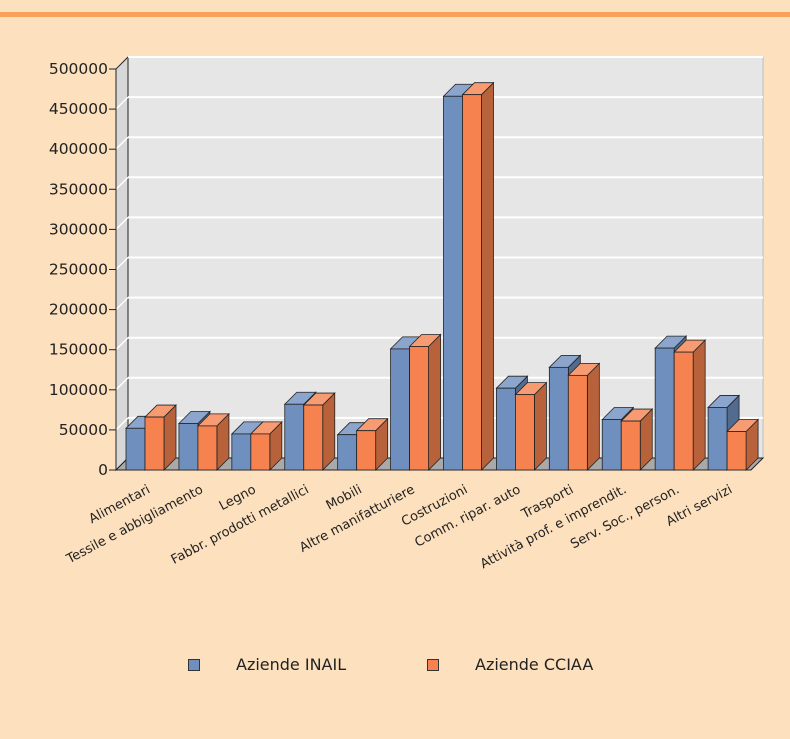  What do you see at coordinates (78, 109) in the screenshot?
I see `y-tick-label: 450000` at bounding box center [78, 109].